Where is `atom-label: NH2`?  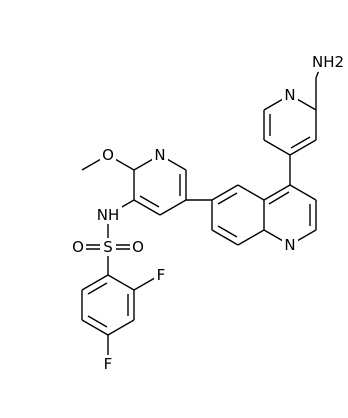
atom-label: NH2 is located at coordinates (328, 62).